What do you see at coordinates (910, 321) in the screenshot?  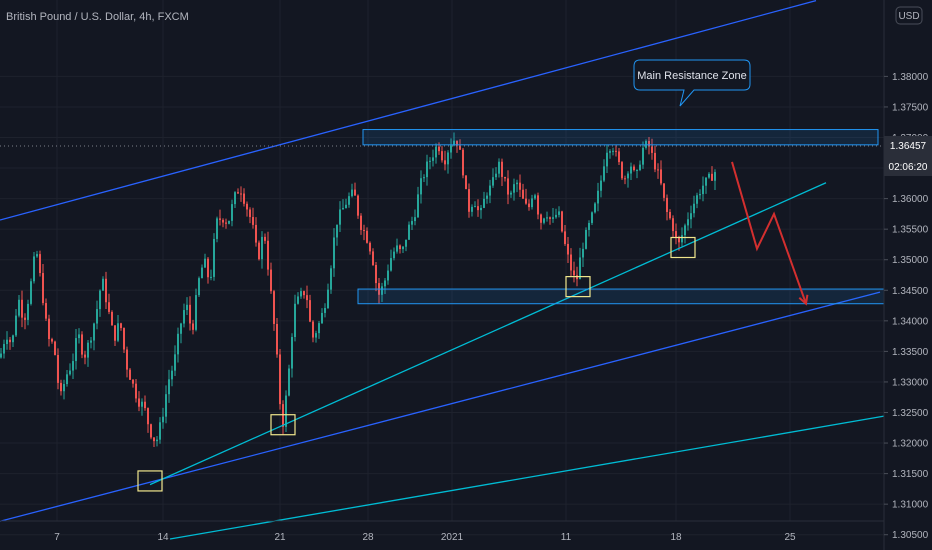 I see `price-tick-label: 1.34000` at bounding box center [910, 321].